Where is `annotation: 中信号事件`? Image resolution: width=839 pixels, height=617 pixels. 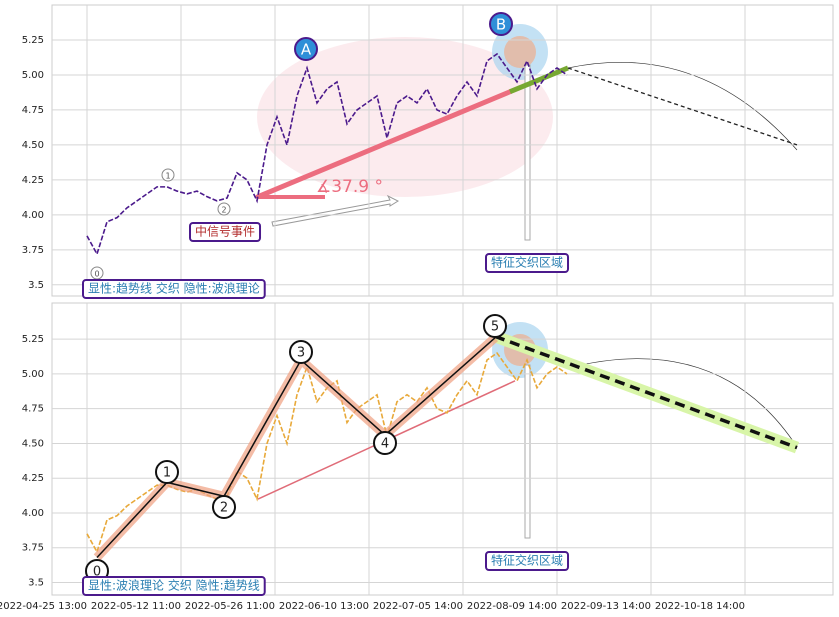 annotation: 中信号事件 is located at coordinates (225, 231).